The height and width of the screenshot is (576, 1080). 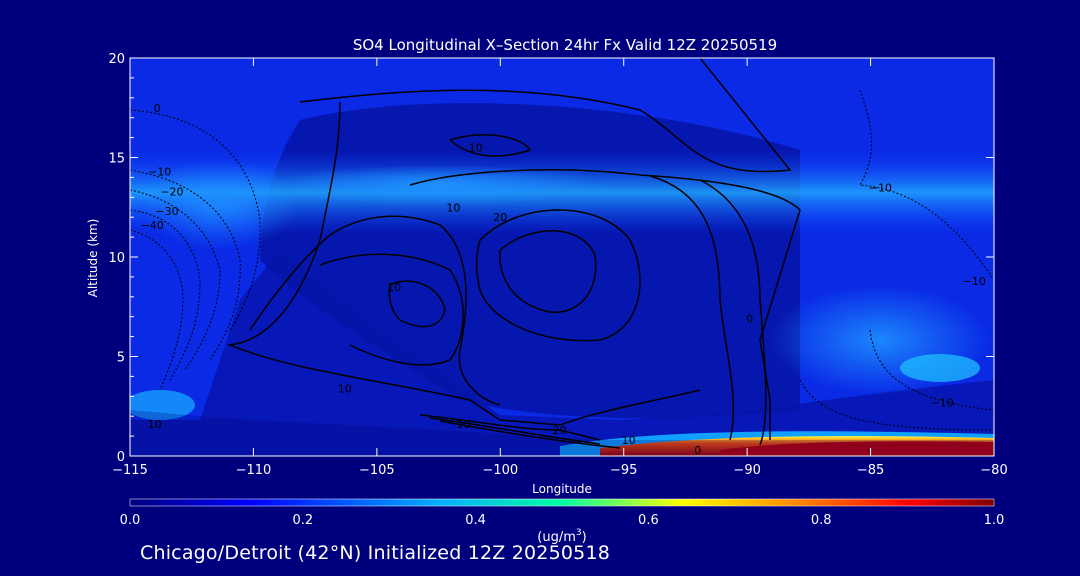 I want to click on contour-label: −30, so click(x=166, y=211).